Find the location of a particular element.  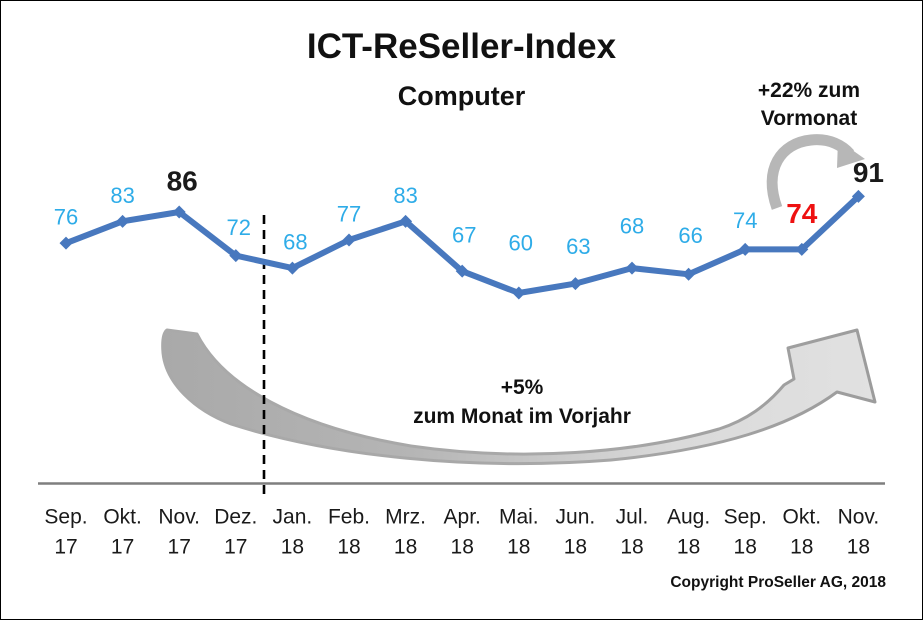

value-label: 66 is located at coordinates (690, 235).